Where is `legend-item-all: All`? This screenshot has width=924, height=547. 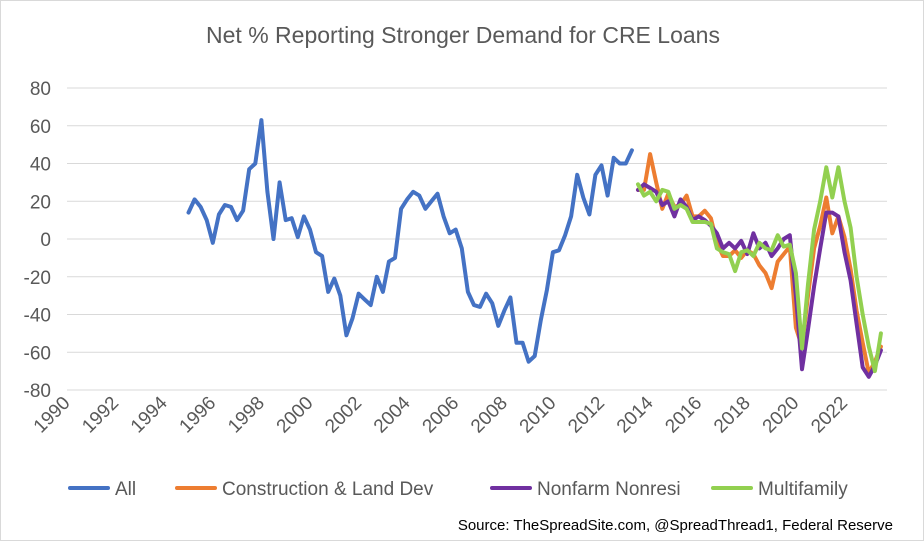 legend-item-all: All is located at coordinates (102, 489).